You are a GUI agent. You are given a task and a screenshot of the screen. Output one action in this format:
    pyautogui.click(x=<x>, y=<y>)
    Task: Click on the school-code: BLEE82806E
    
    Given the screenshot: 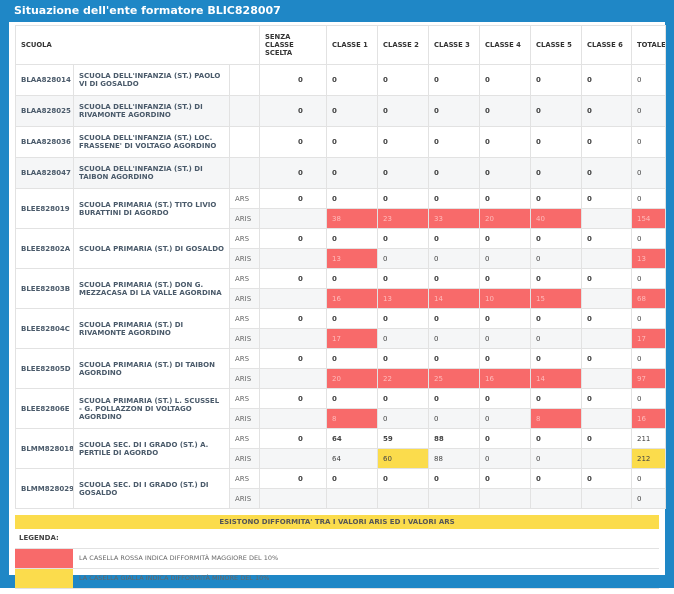 What is the action you would take?
    pyautogui.click(x=44, y=408)
    